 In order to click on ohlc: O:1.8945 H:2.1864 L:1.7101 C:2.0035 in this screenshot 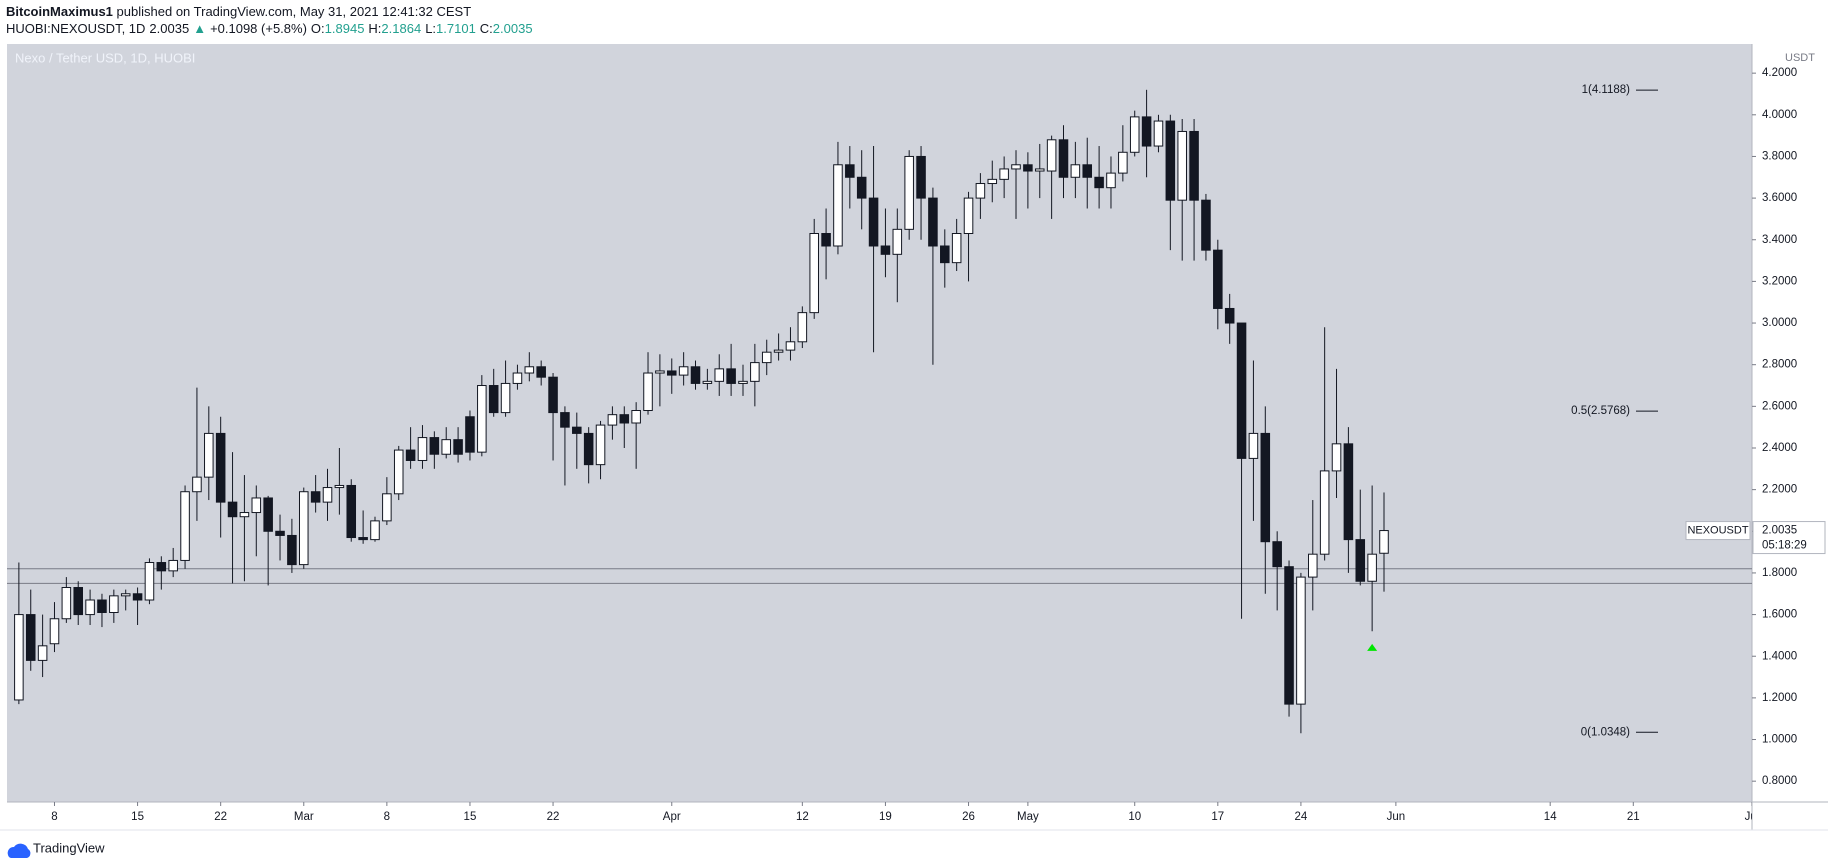, I will do `click(424, 28)`.